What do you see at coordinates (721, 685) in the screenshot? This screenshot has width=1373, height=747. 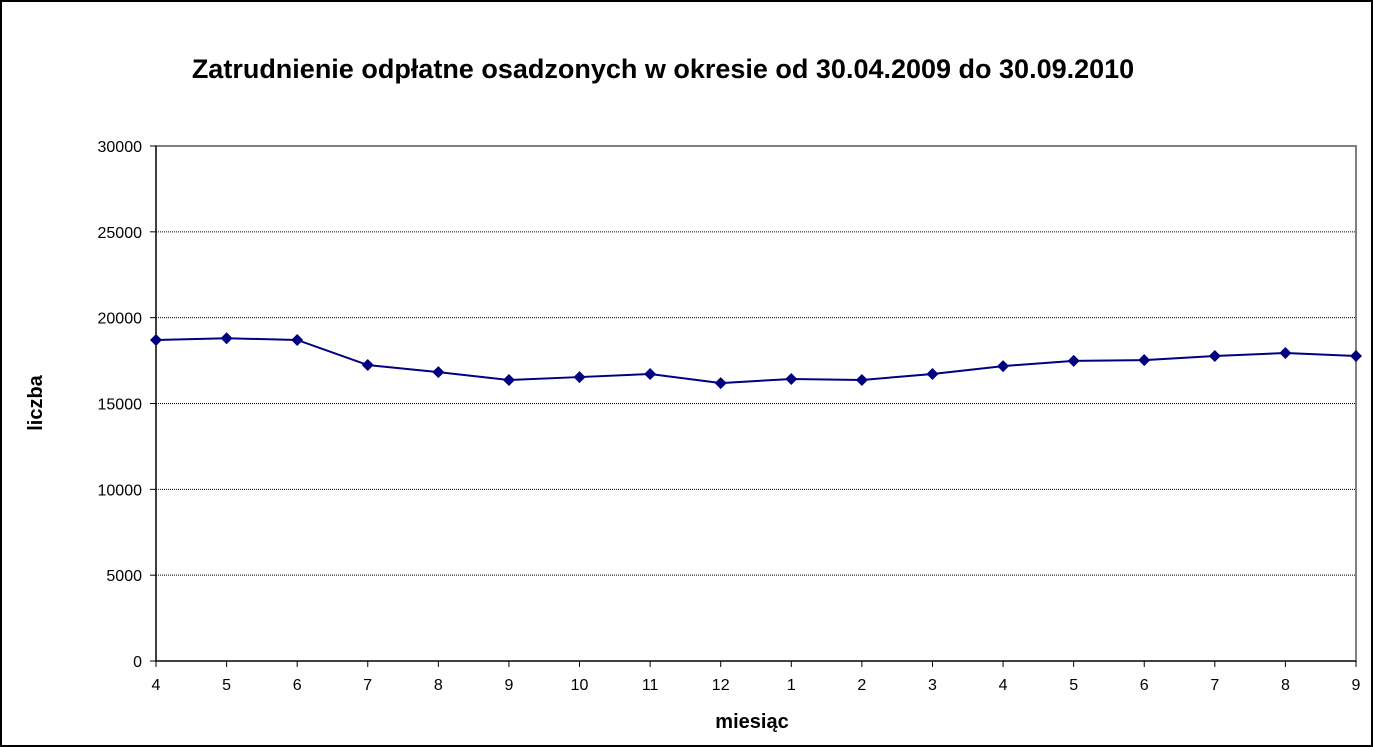 I see `x-tick-label: 12` at bounding box center [721, 685].